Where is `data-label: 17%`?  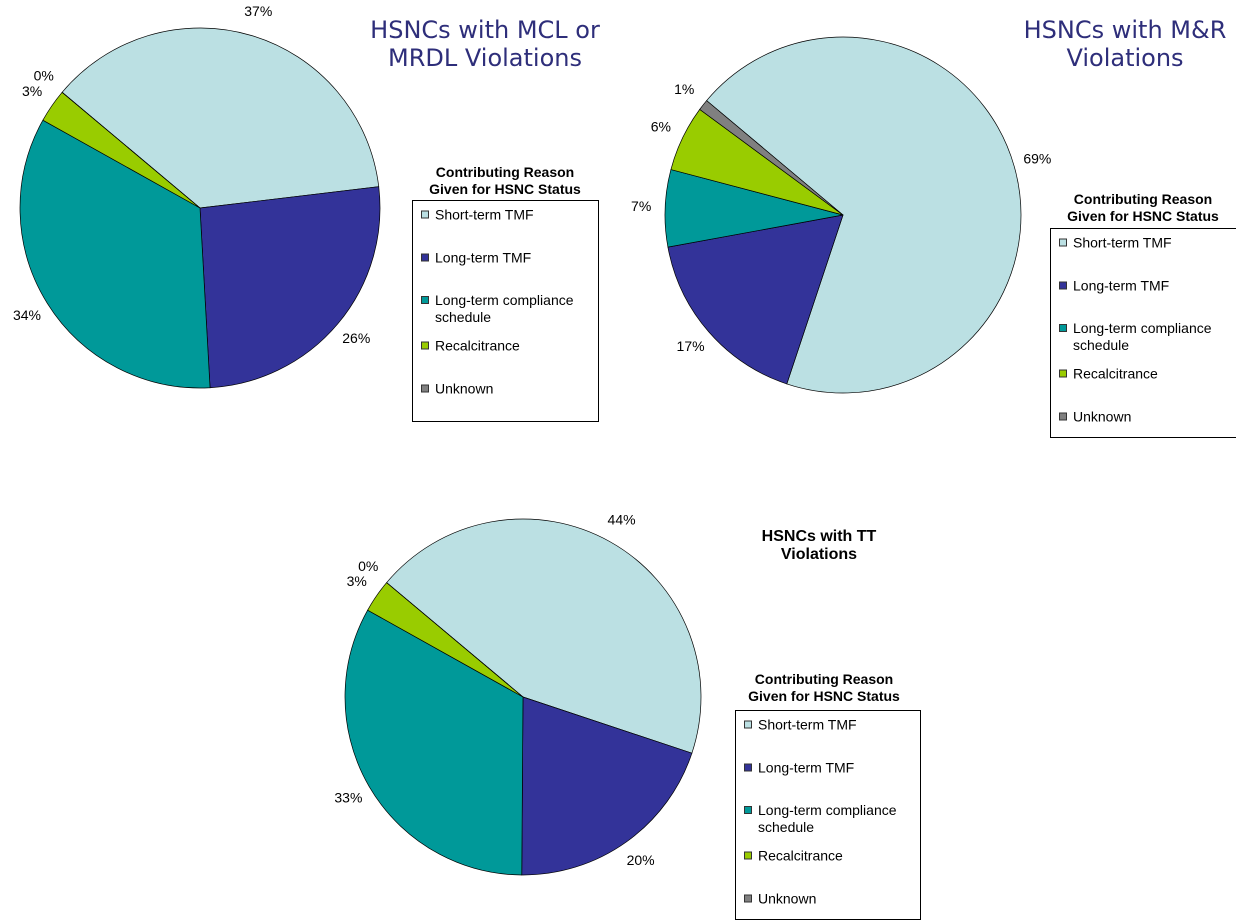 data-label: 17% is located at coordinates (691, 346).